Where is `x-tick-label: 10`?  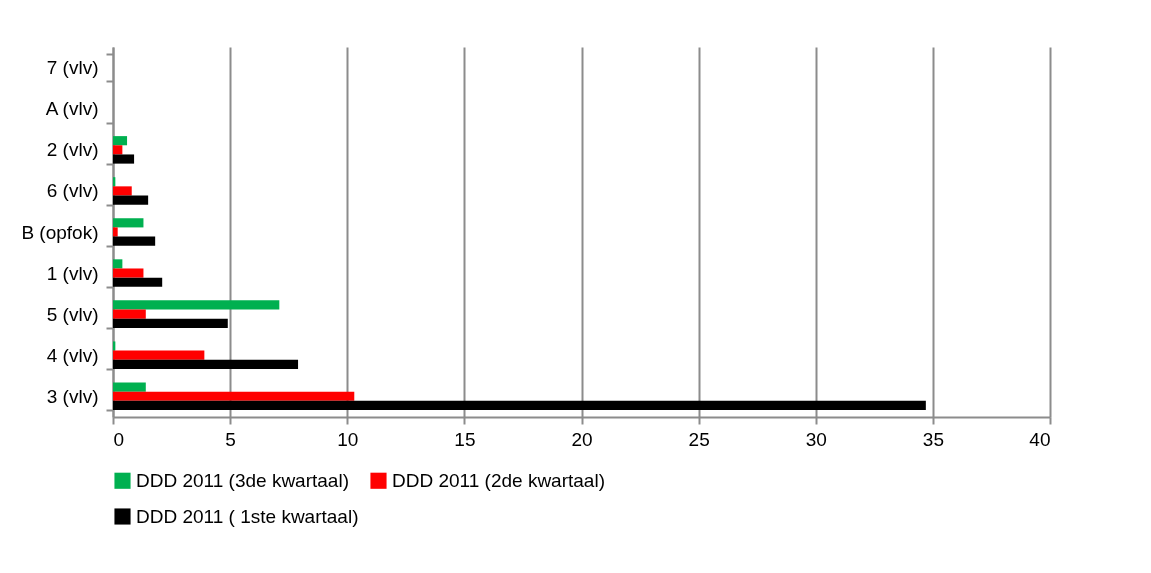 x-tick-label: 10 is located at coordinates (348, 439).